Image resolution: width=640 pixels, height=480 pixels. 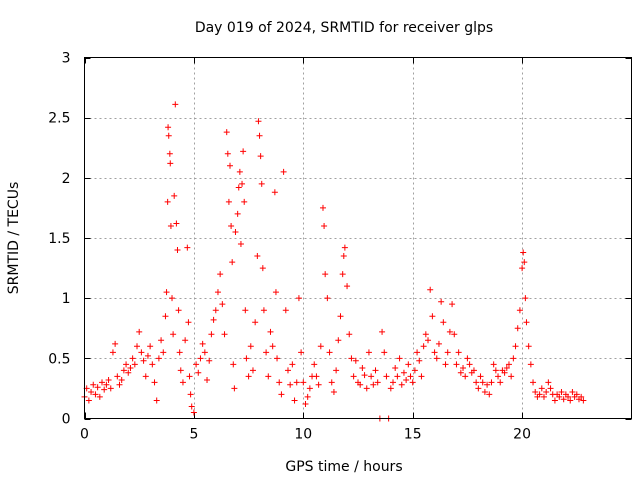 I want to click on x-axis-label: GPS time / hours, so click(x=343, y=467).